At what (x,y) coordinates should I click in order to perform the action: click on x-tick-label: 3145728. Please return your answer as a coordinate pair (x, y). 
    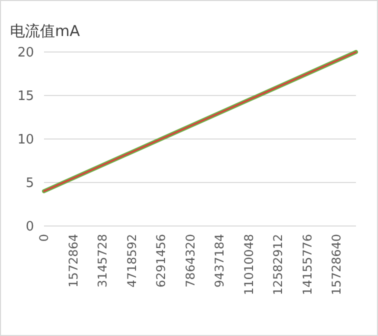
    Looking at the image, I should click on (103, 261).